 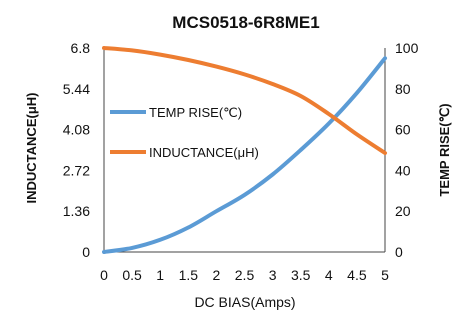 What do you see at coordinates (403, 211) in the screenshot?
I see `y-right-tick-label: 20` at bounding box center [403, 211].